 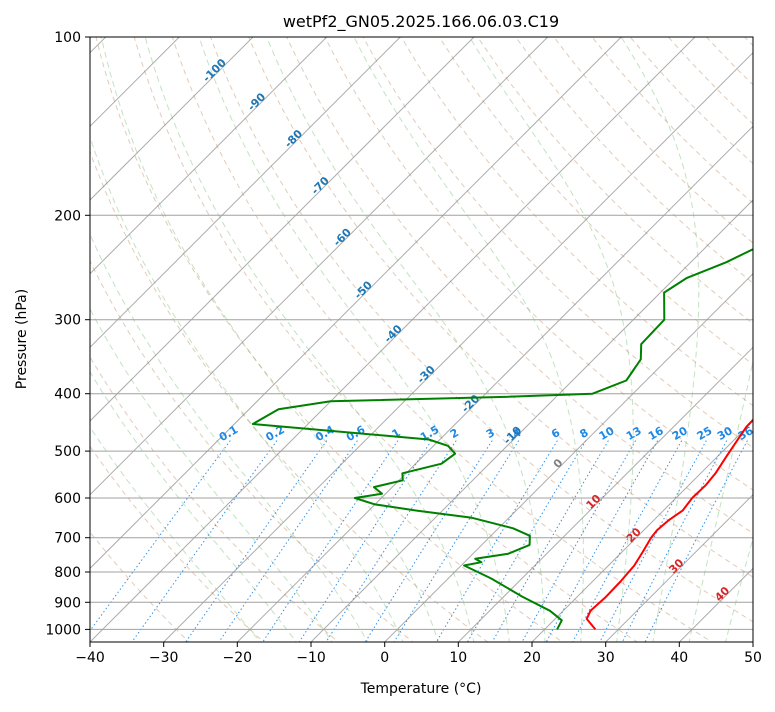 What do you see at coordinates (421, 689) in the screenshot?
I see `x-axis-label: Temperature (°C)` at bounding box center [421, 689].